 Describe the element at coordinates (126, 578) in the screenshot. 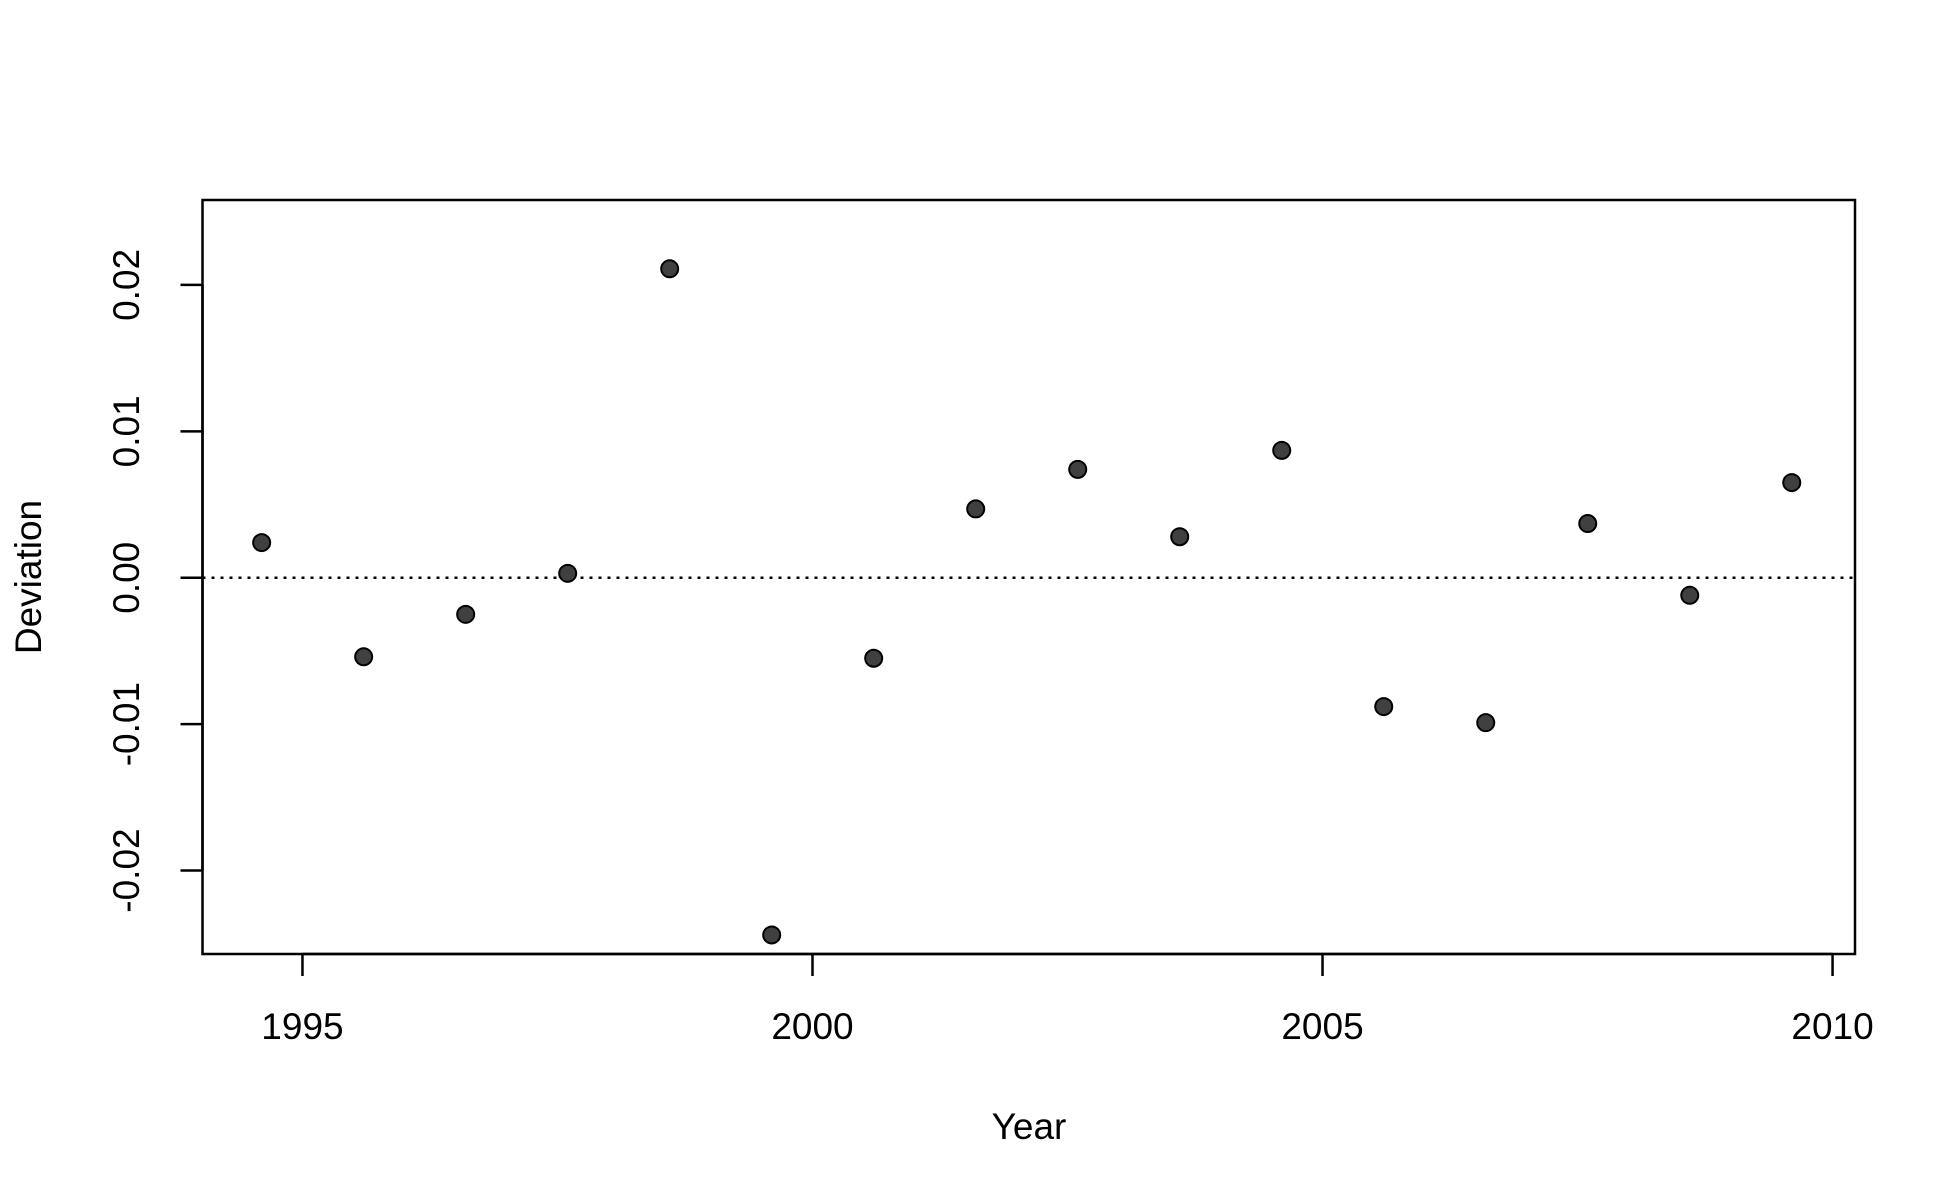

I see `y-tick-label: 0.00` at that location.